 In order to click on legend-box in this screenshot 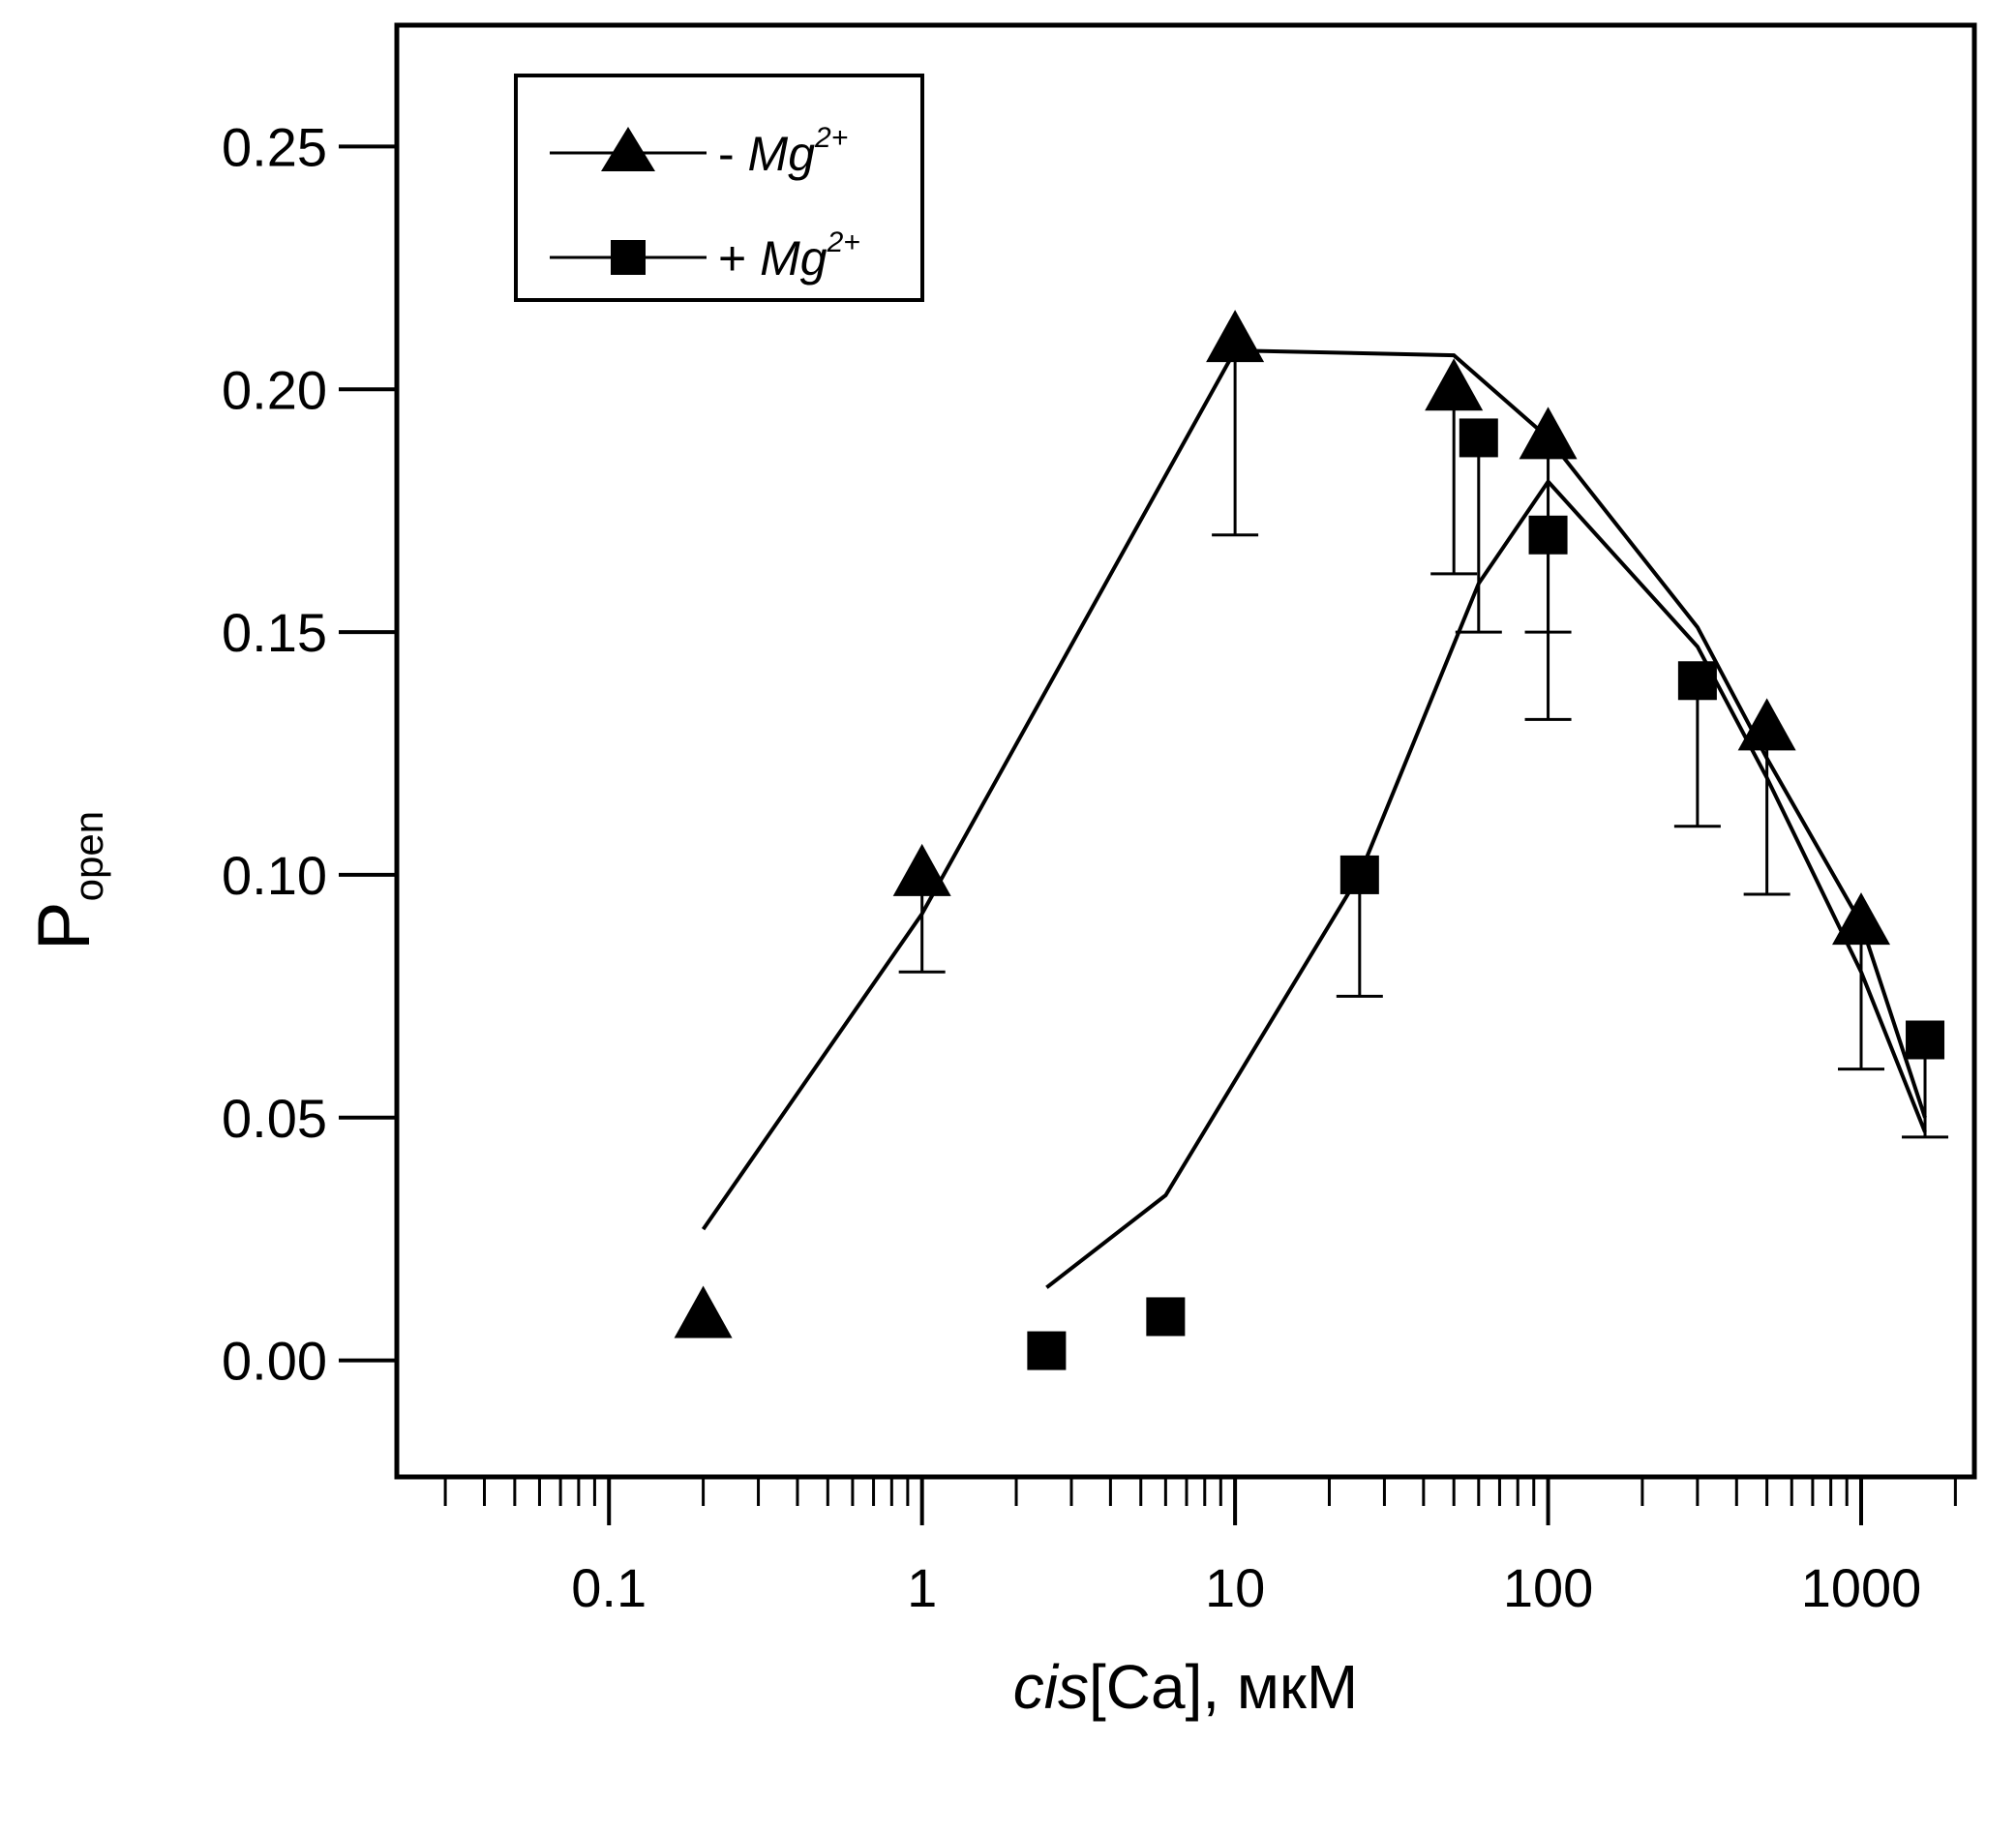, I will do `click(719, 188)`.